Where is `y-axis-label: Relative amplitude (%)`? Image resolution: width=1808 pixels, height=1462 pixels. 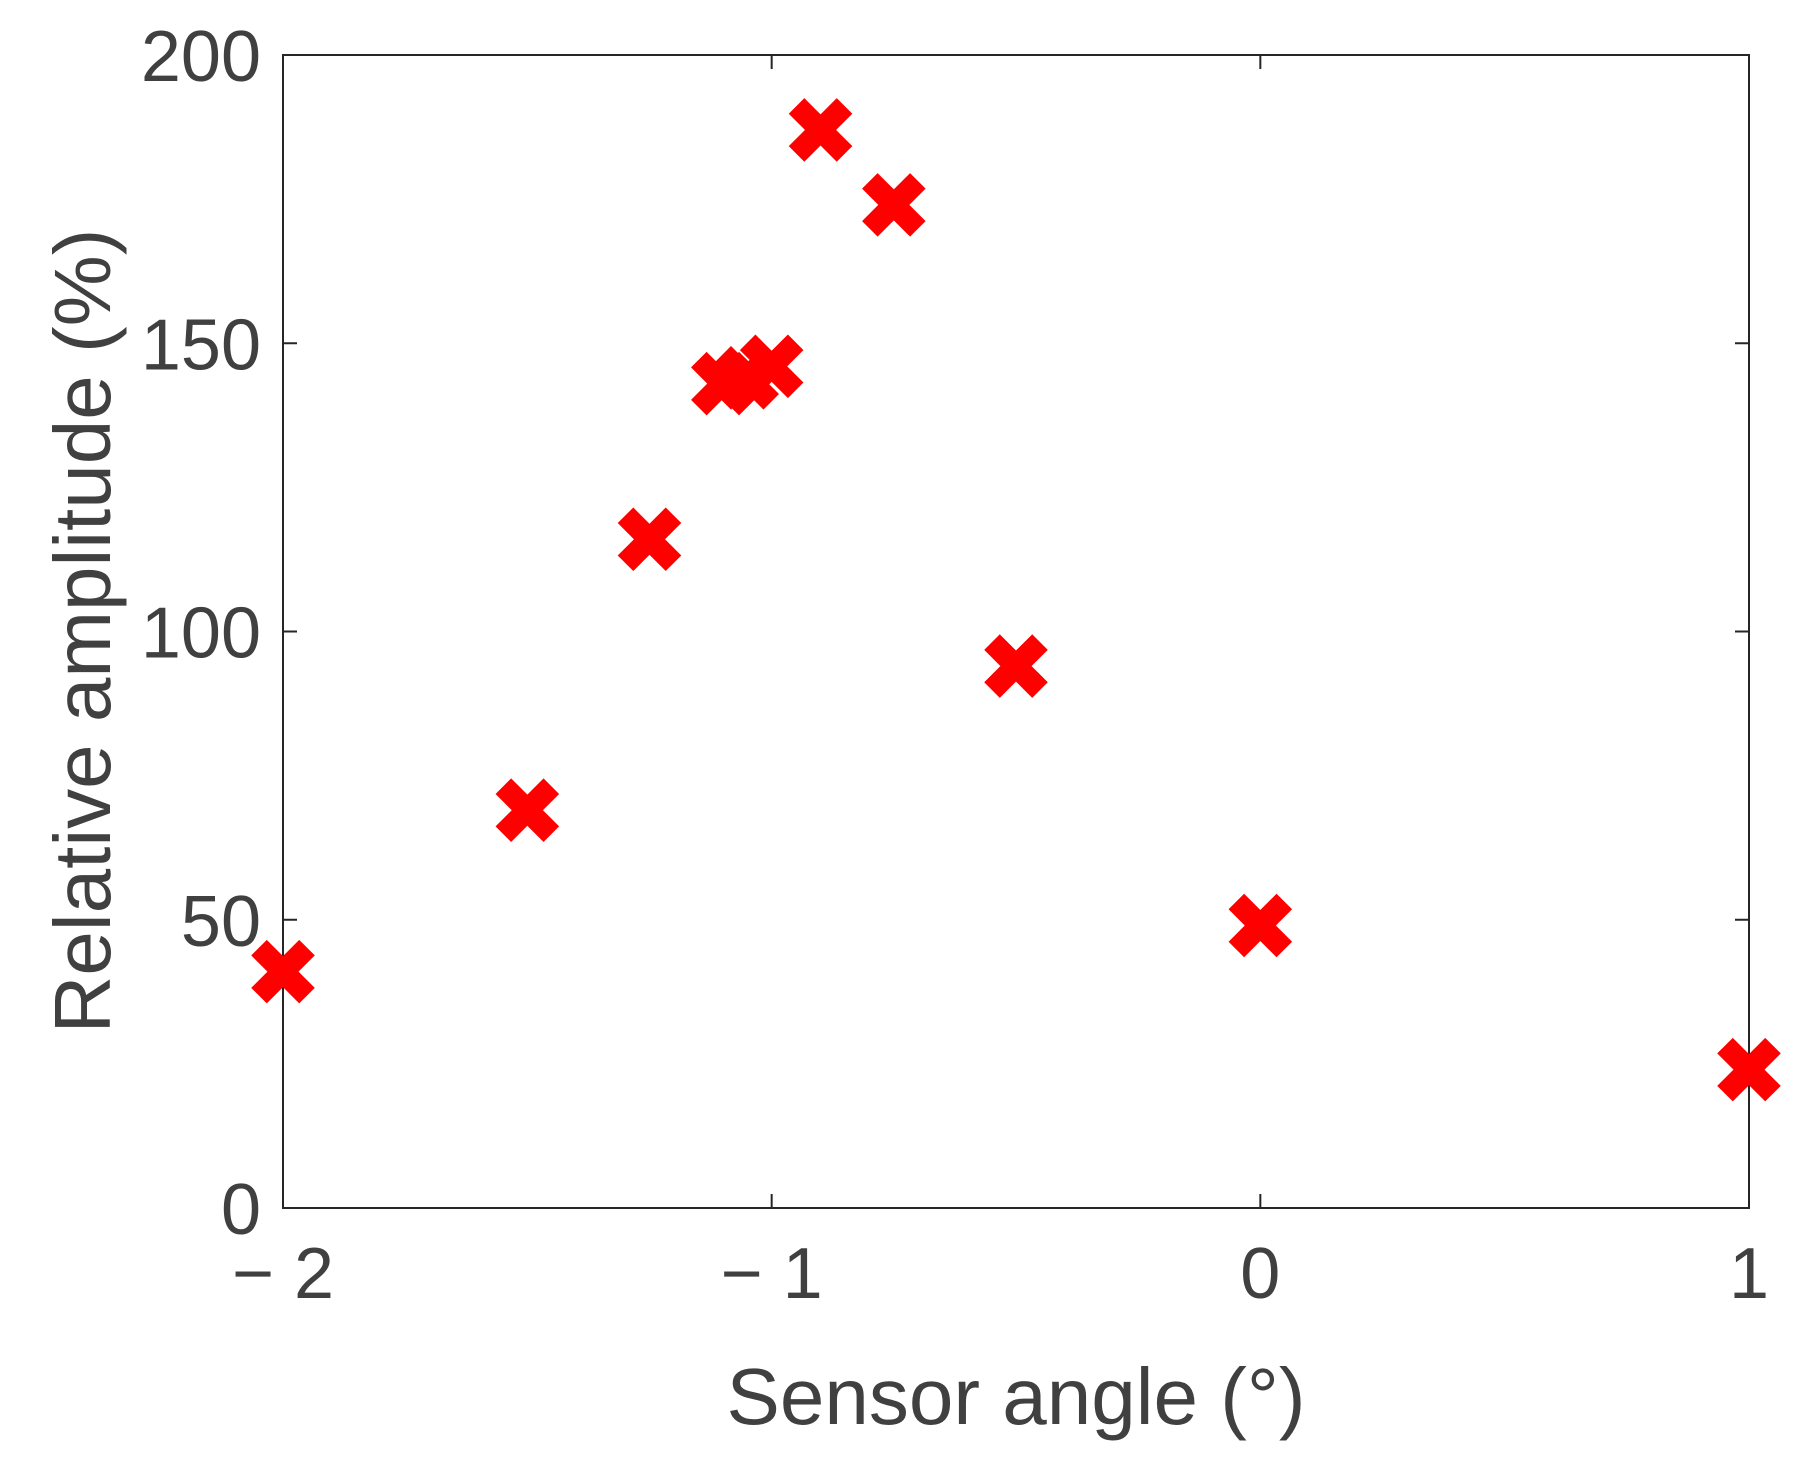
y-axis-label: Relative amplitude (%) is located at coordinates (82, 631).